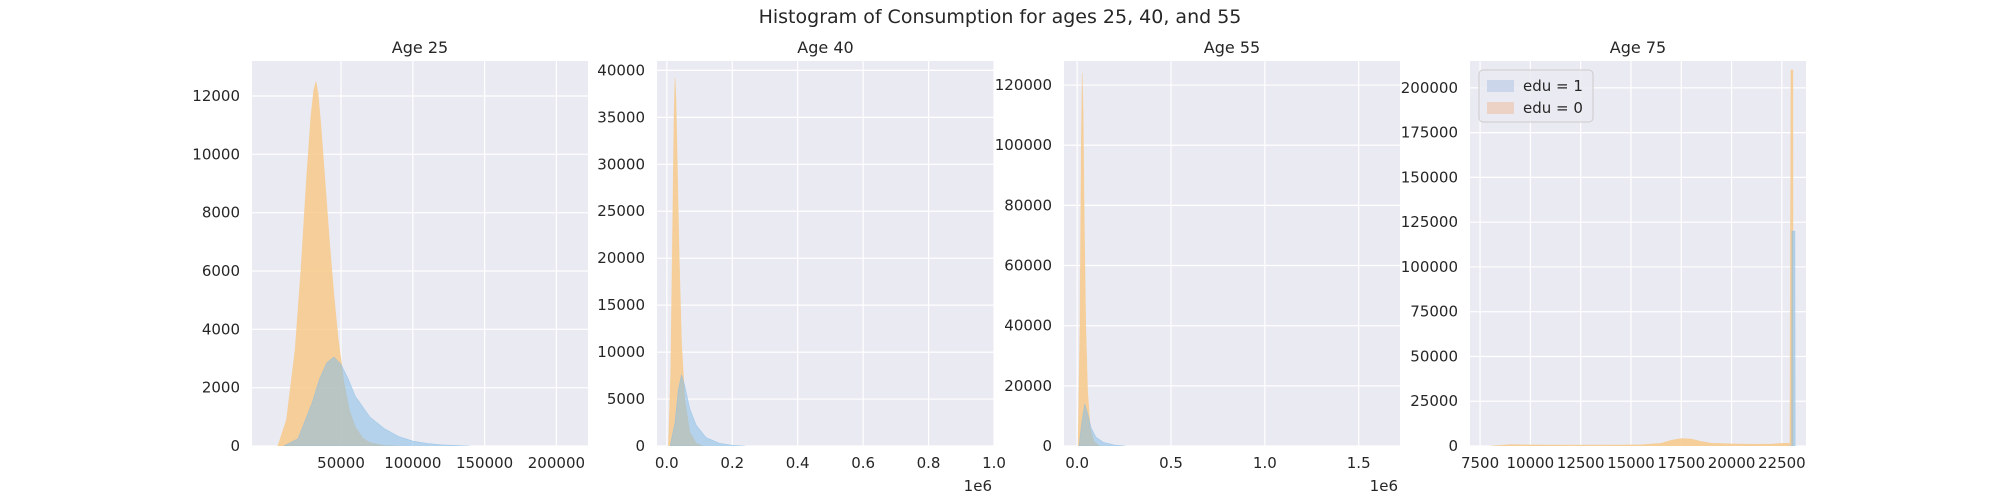 The image size is (2000, 500). What do you see at coordinates (1028, 205) in the screenshot?
I see `y-tick-label: 80000` at bounding box center [1028, 205].